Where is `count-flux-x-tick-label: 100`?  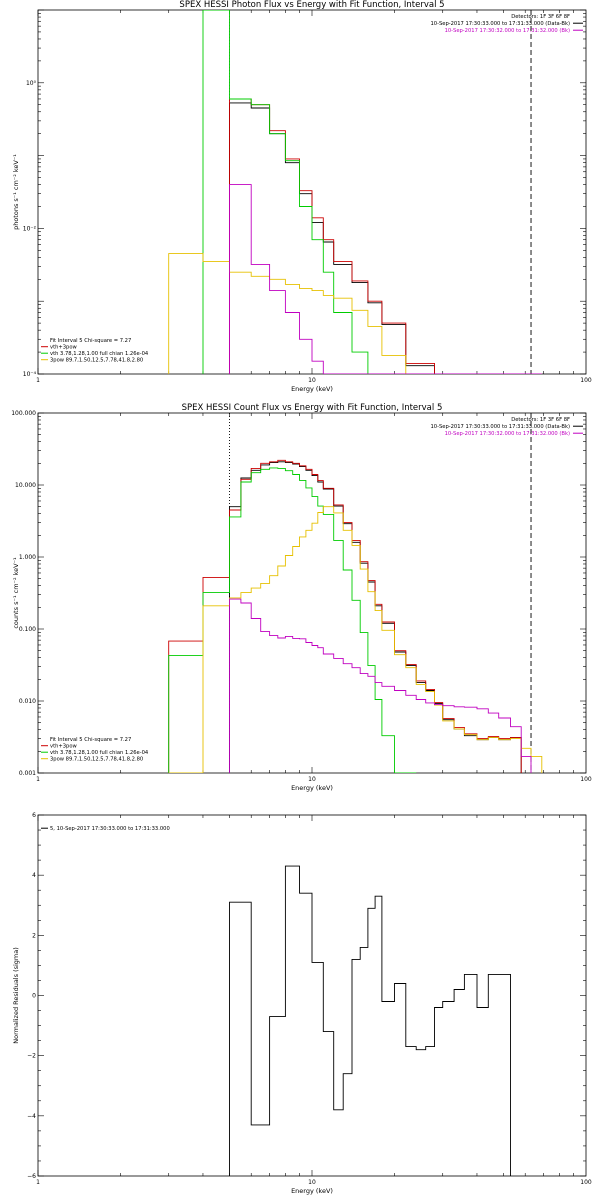
count-flux-x-tick-label: 100 is located at coordinates (586, 779).